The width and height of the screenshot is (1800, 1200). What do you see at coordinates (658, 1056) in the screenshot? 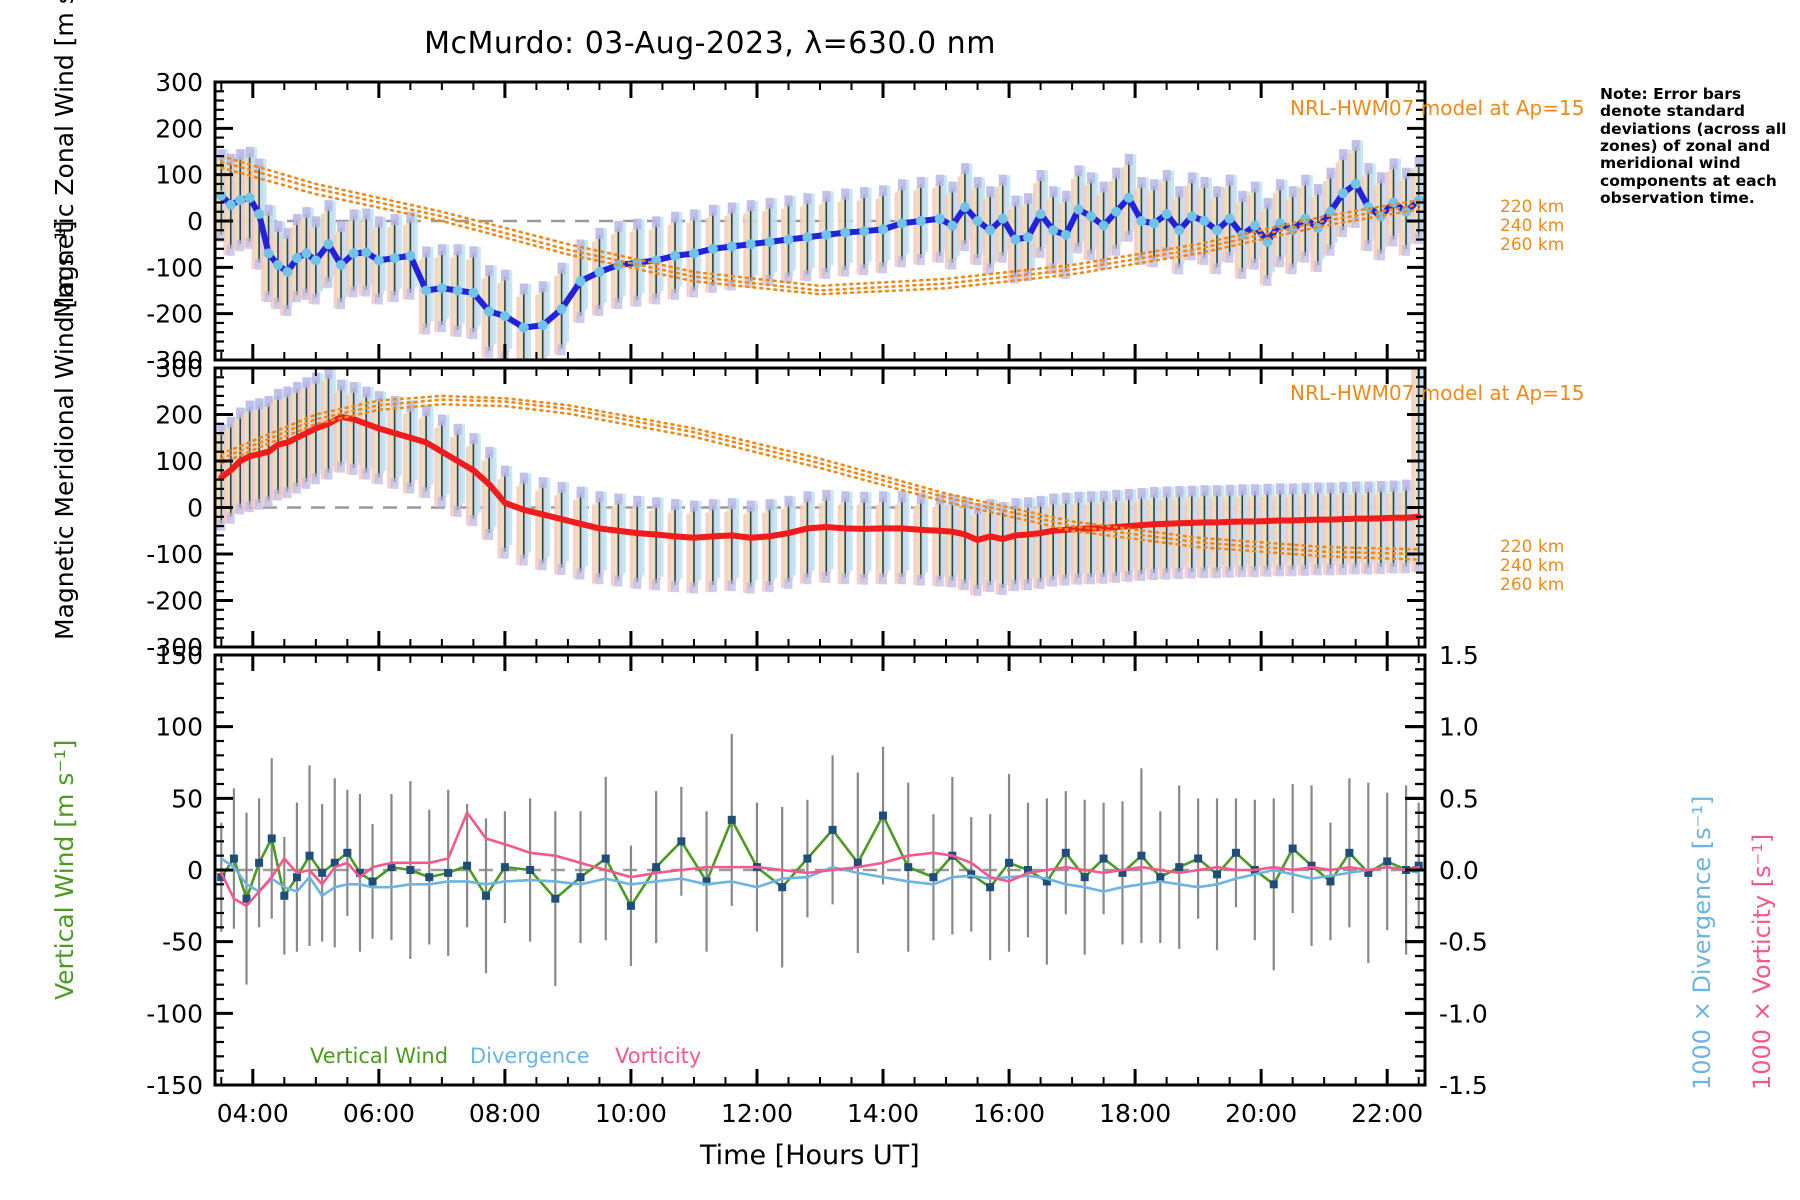
I see `legend-vorticity: Vorticity` at bounding box center [658, 1056].